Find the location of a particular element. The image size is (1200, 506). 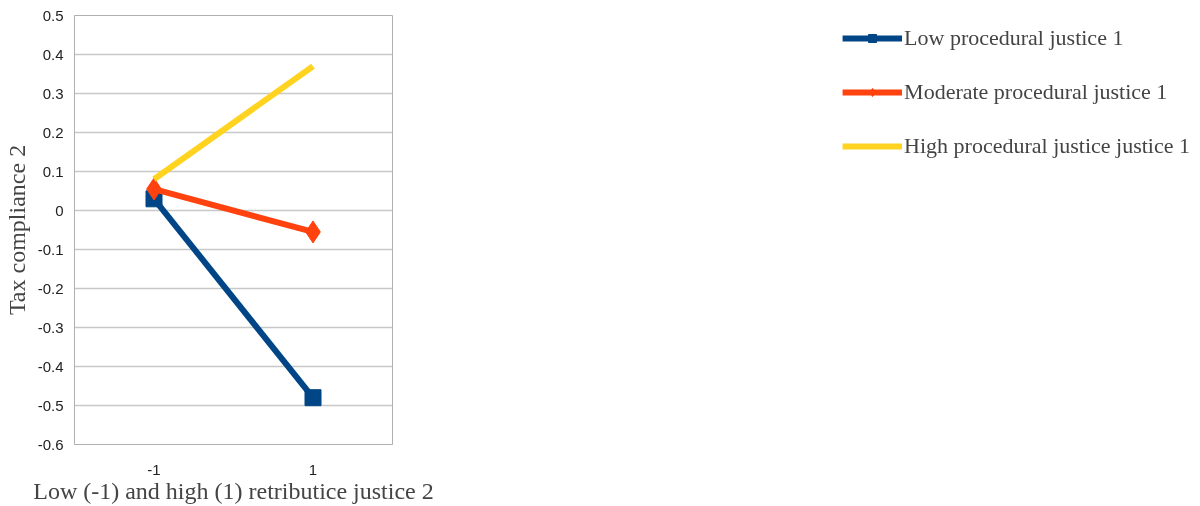

x-axis-title: Low (-1) and high (1) retributice justice 2 is located at coordinates (233, 490).